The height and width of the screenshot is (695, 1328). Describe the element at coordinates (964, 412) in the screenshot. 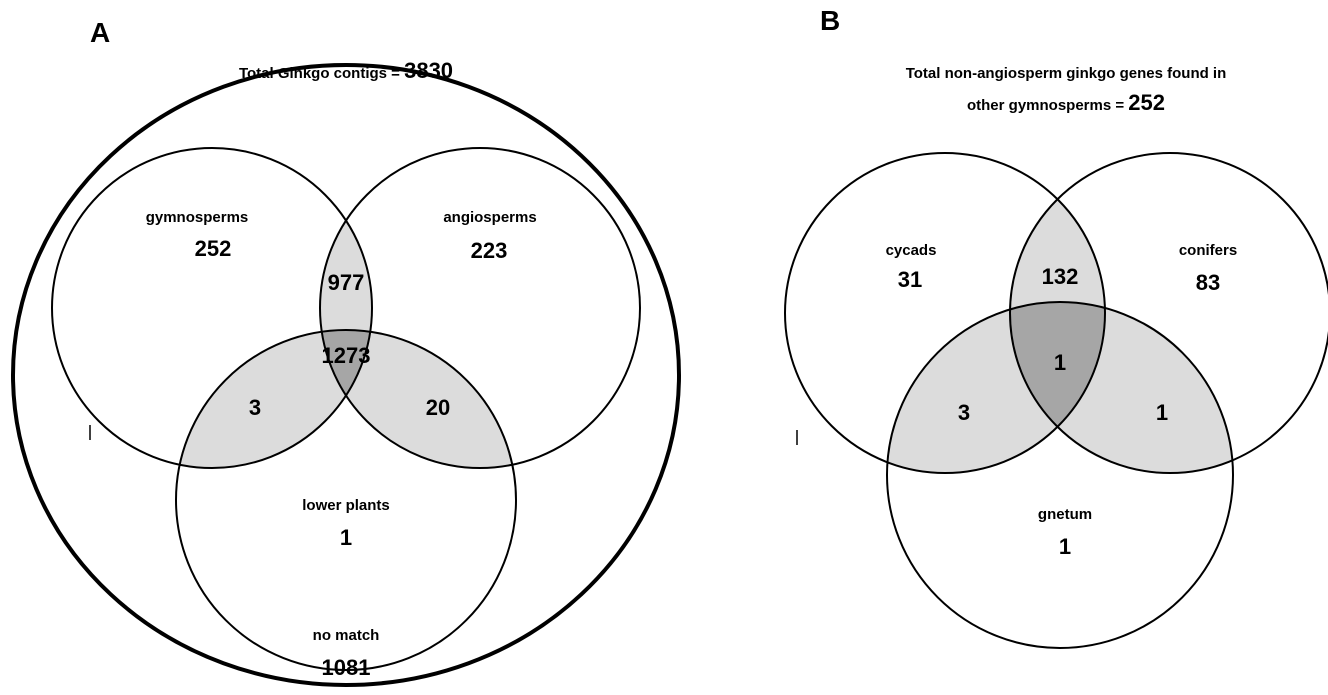

I see `value-cycads-gnetum: 3` at that location.